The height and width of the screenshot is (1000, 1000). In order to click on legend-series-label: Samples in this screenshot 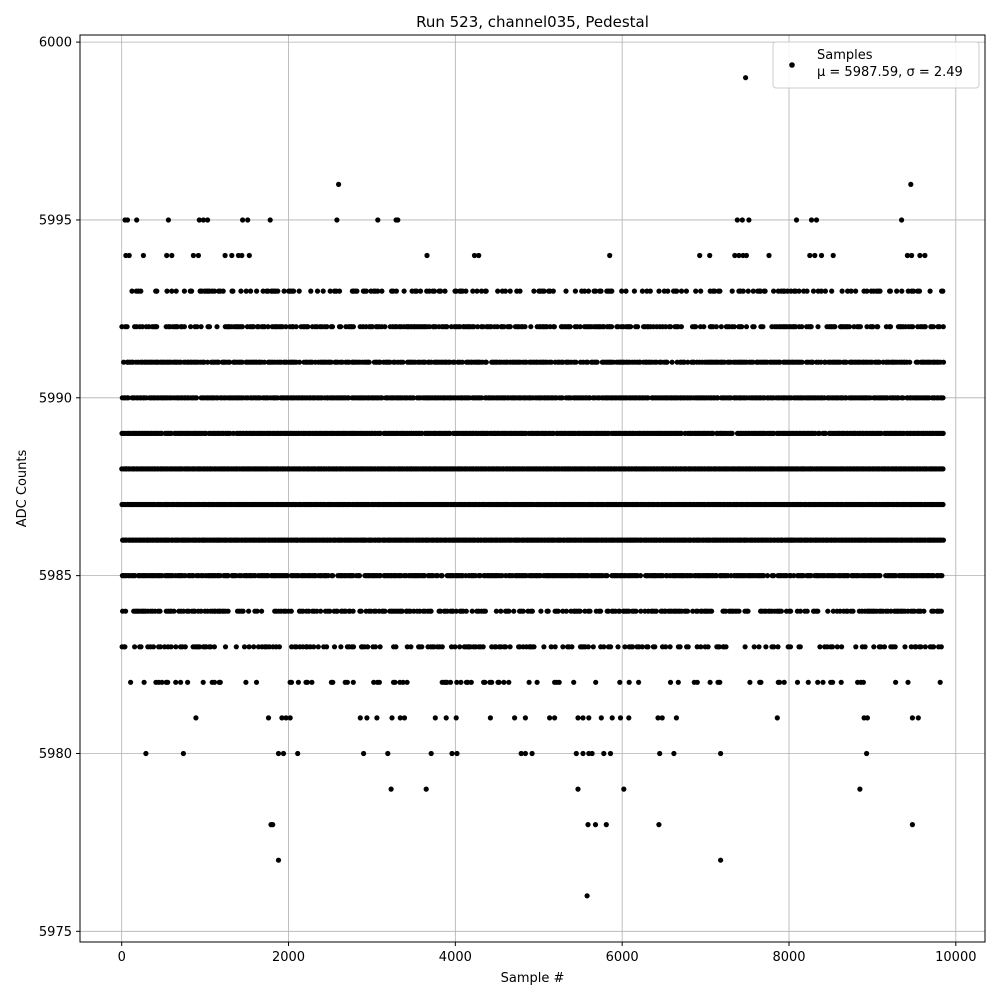, I will do `click(845, 55)`.